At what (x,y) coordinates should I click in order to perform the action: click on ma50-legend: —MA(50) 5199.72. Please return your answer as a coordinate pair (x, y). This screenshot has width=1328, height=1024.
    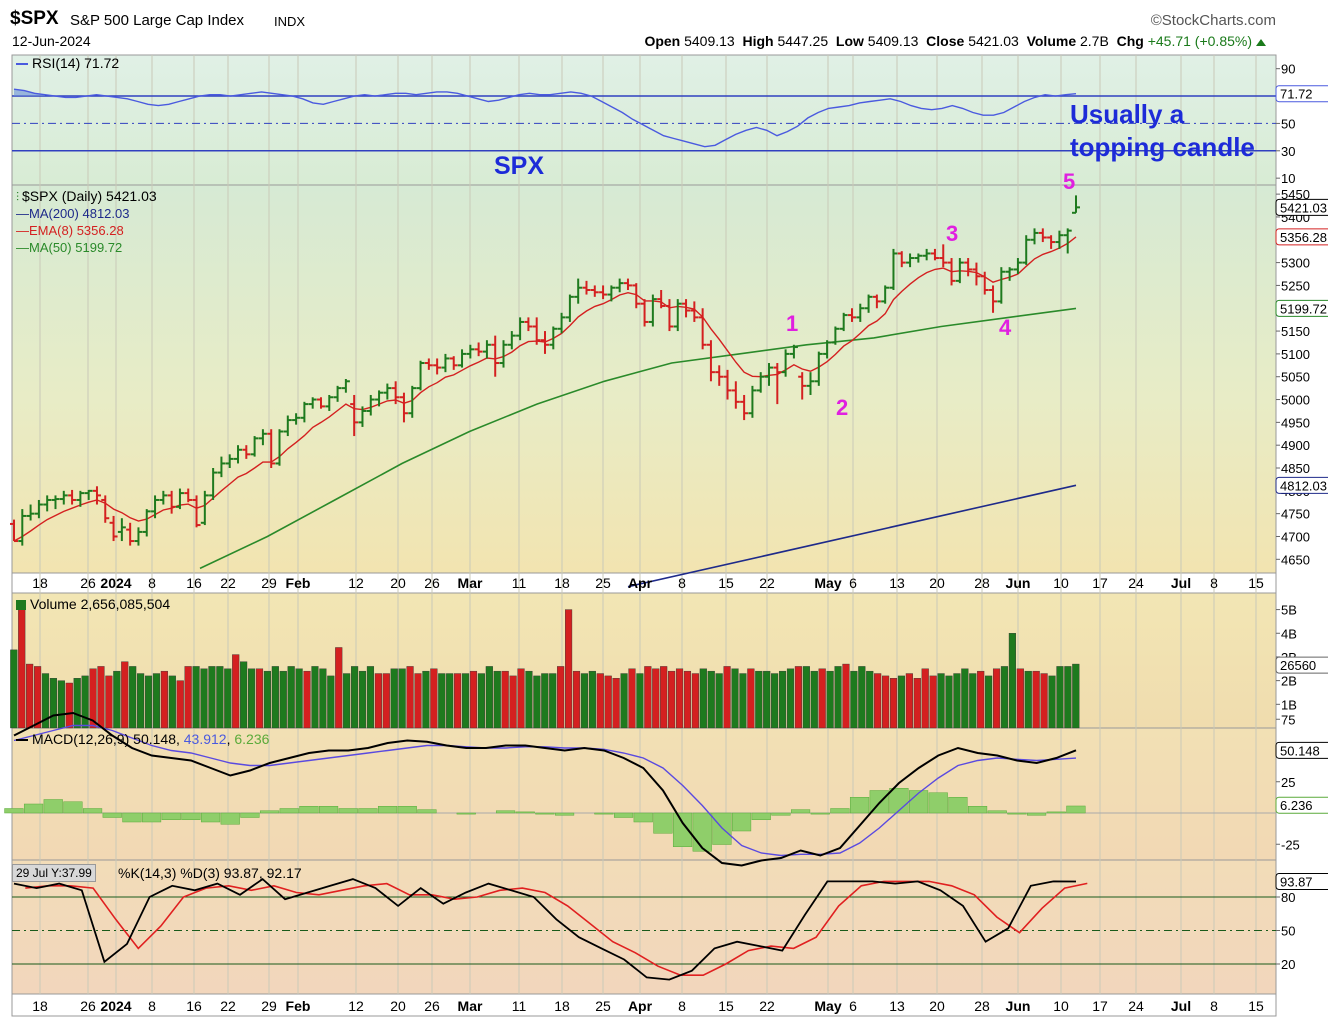
    Looking at the image, I should click on (69, 247).